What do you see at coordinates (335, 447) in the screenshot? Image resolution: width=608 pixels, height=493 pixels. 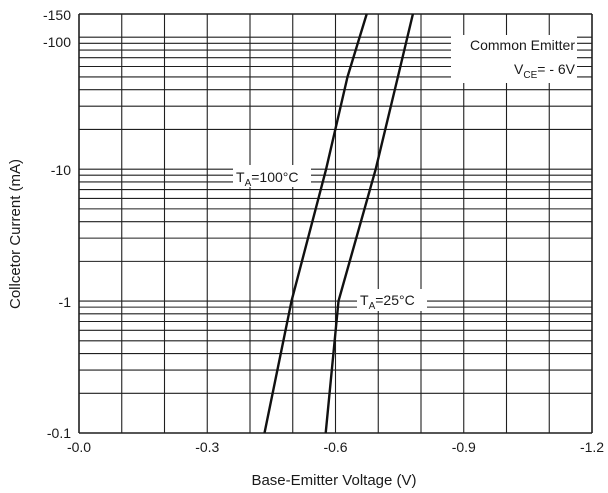 I see `x-tick-label: -0.6` at bounding box center [335, 447].